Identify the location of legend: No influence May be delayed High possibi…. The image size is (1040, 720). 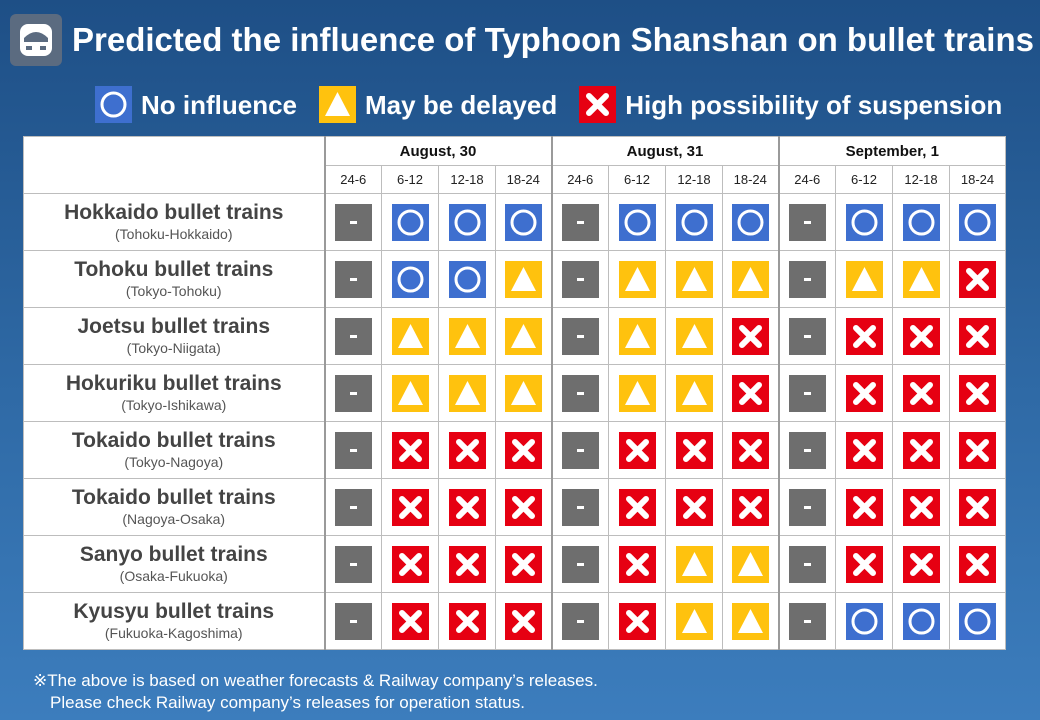
(559, 105).